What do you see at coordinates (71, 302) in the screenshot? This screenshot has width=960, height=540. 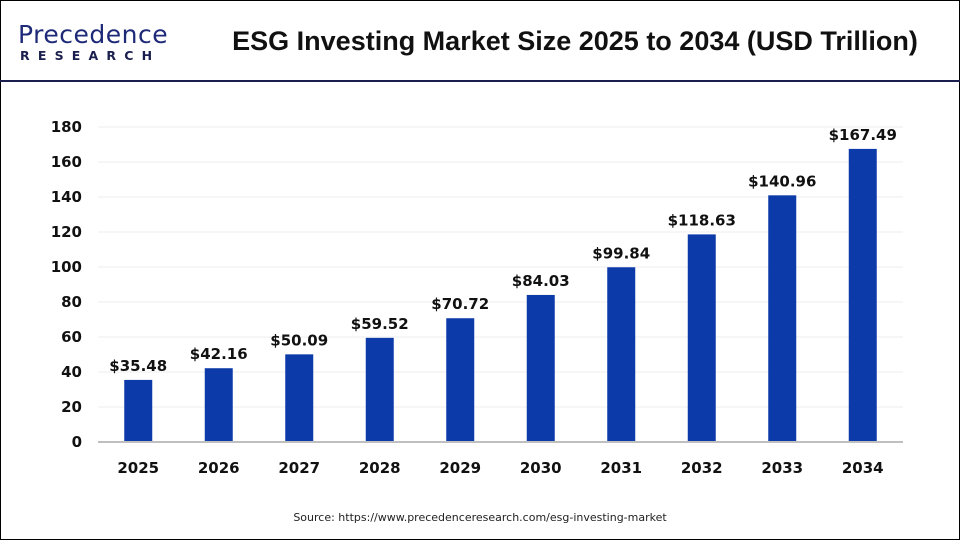 I see `y-tick-label: 80` at bounding box center [71, 302].